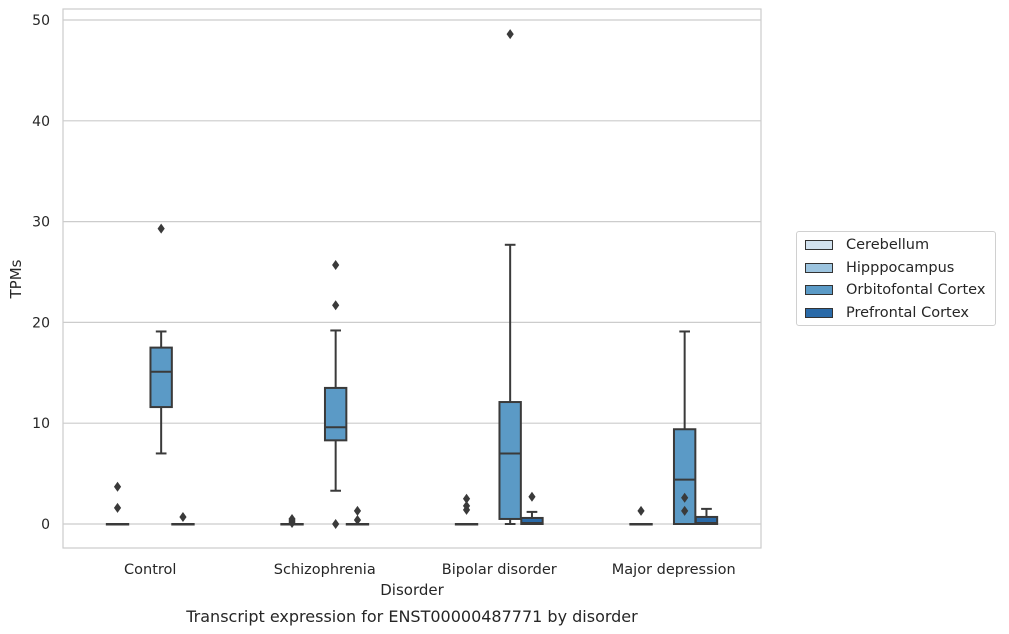  What do you see at coordinates (41, 223) in the screenshot?
I see `y-tick-label: 30` at bounding box center [41, 223].